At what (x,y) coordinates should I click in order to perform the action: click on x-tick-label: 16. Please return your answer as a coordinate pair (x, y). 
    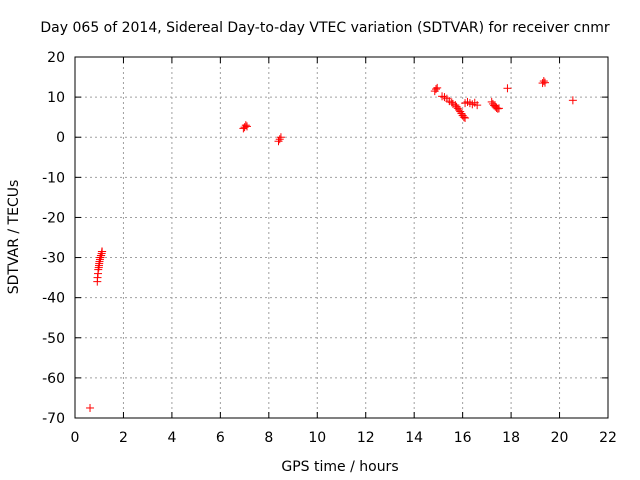
    Looking at the image, I should click on (463, 438).